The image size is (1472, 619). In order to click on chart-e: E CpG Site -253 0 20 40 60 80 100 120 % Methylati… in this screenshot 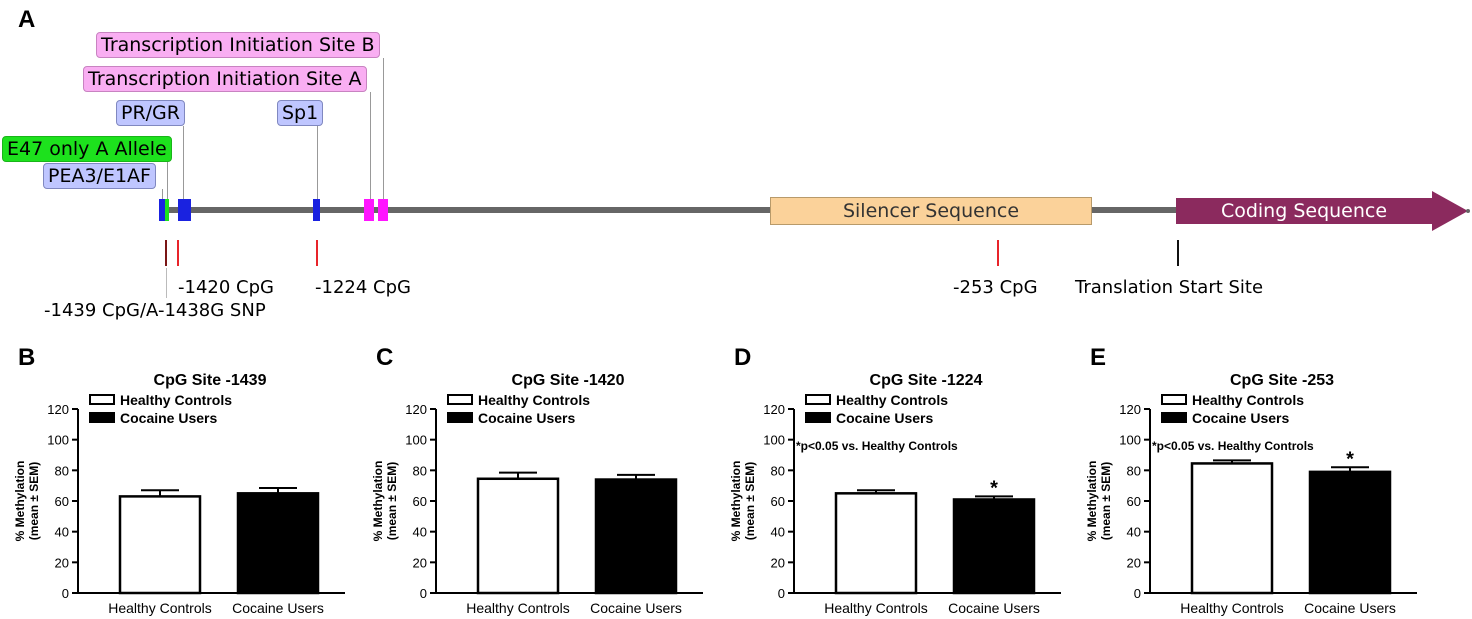, I will do `click(1251, 480)`.